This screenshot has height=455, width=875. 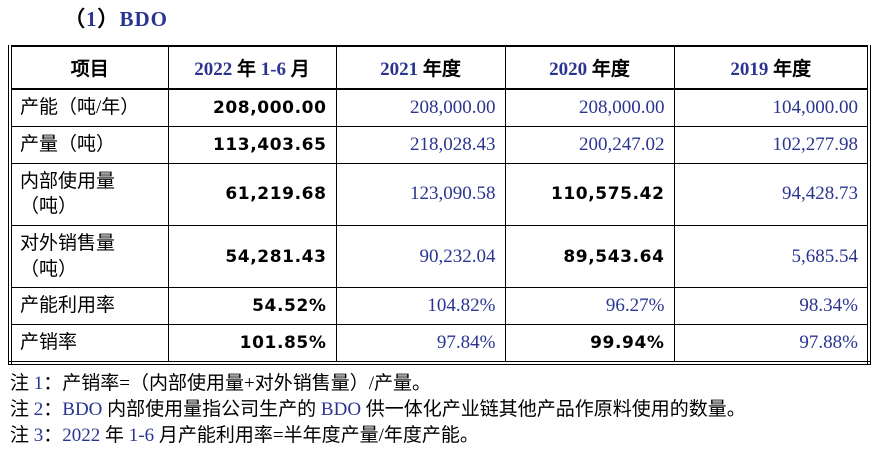 I want to click on footnote-3: 注 3：2022 年 1-6 月产能利用率=半年度产量/年度产能。, so click(x=244, y=435).